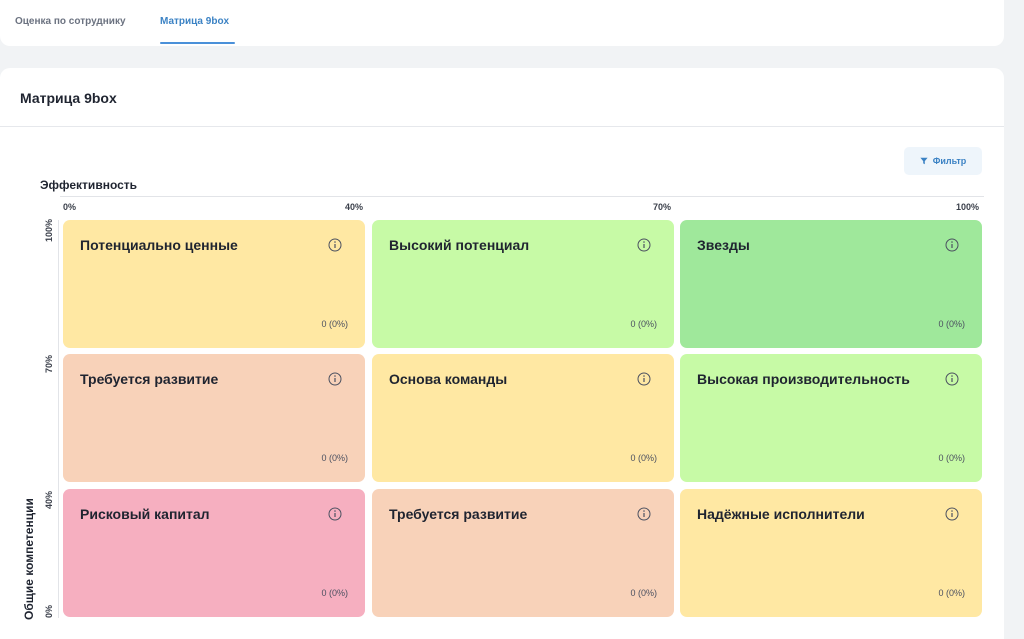  I want to click on tabs-bar: Оценка по сотруднику Матрица 9box, so click(502, 23).